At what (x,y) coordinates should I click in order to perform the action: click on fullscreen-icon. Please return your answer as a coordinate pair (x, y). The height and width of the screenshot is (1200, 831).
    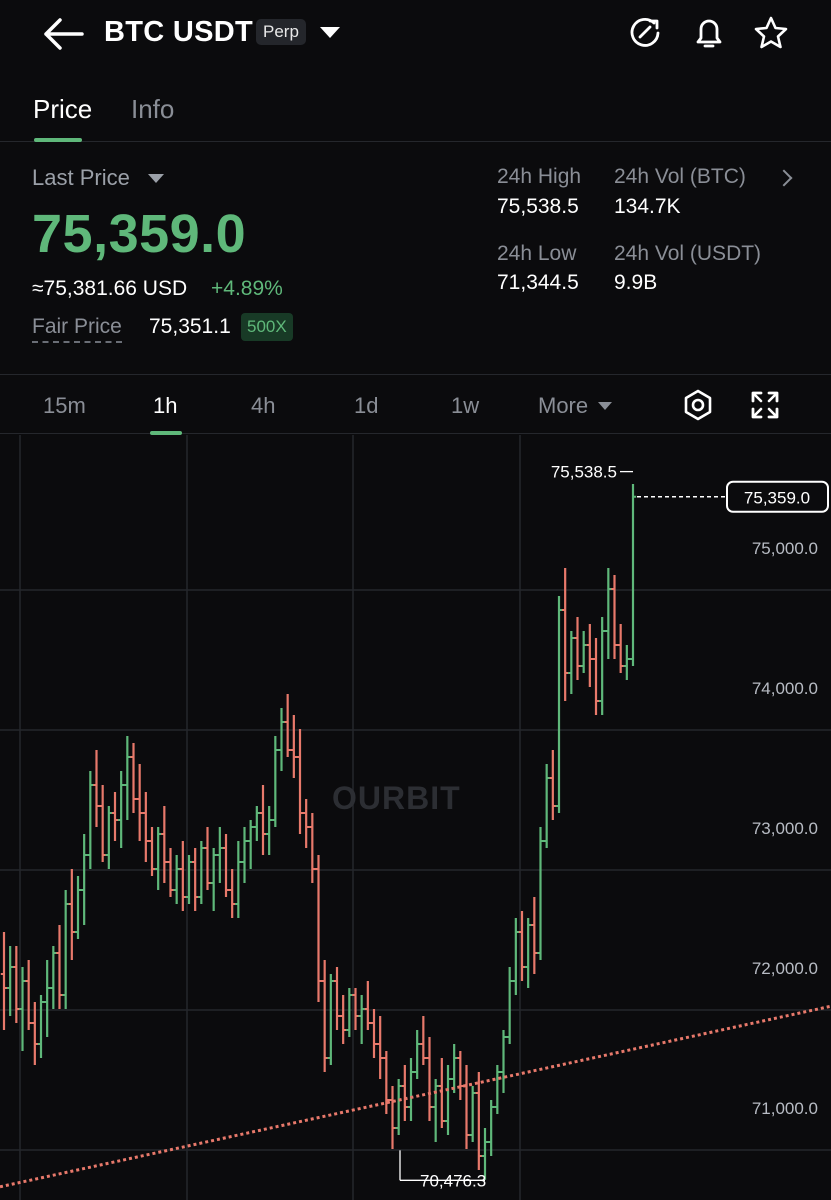
    Looking at the image, I should click on (765, 405).